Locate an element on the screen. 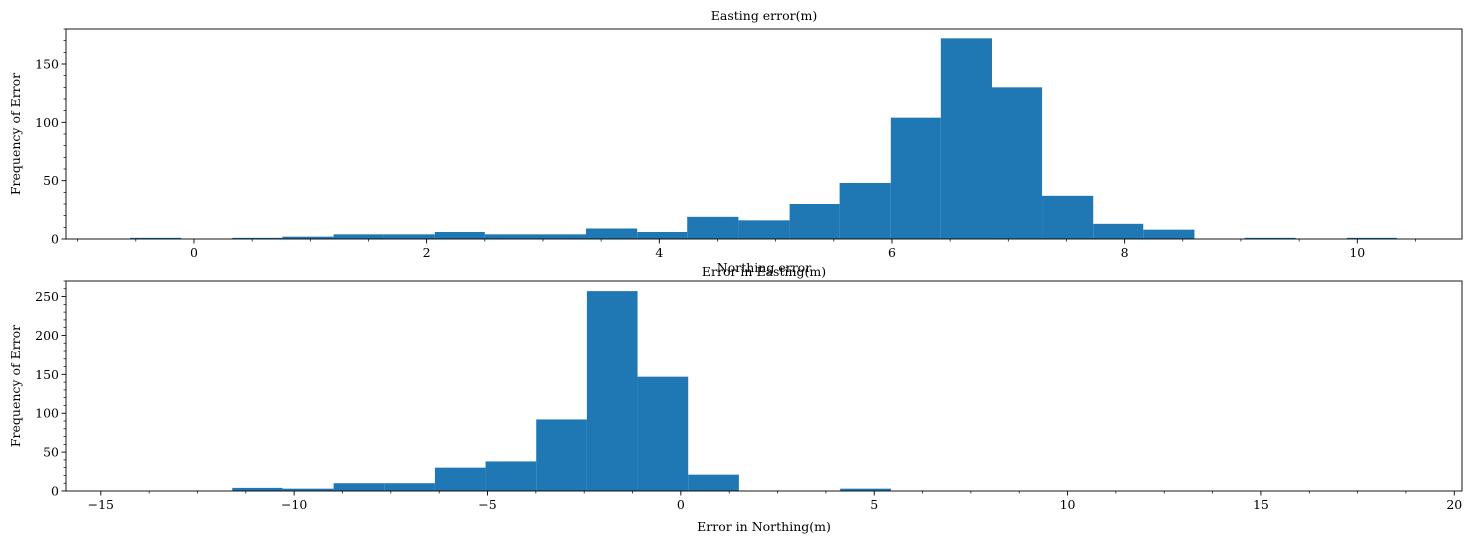 Image resolution: width=1470 pixels, height=545 pixels. easting-chart-title: Easting error(m) is located at coordinates (764, 15).